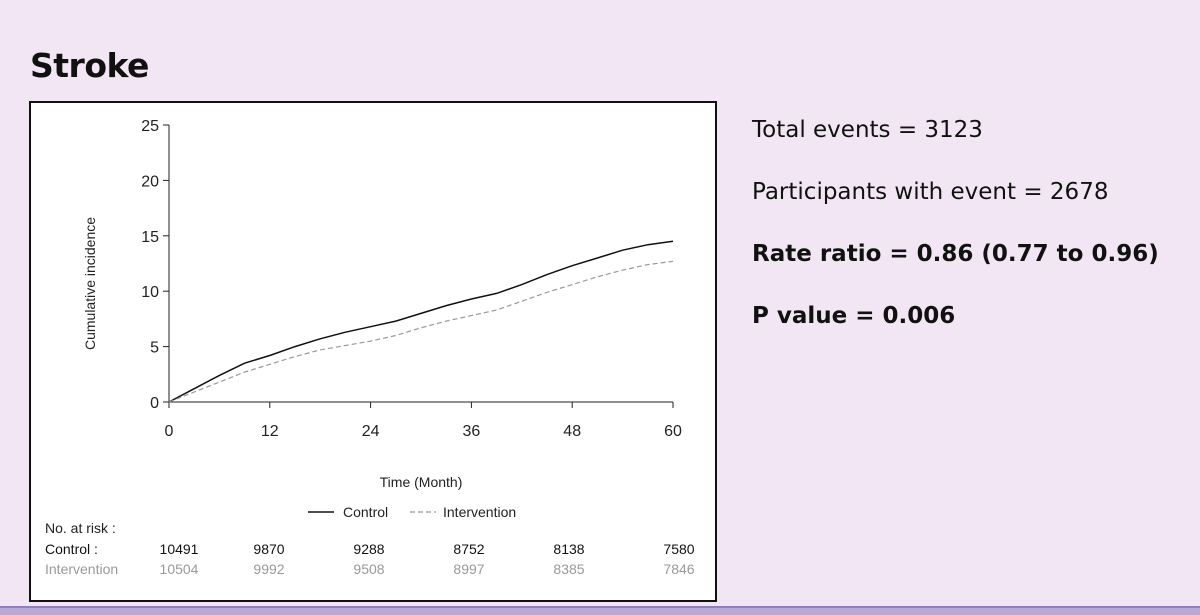 Image resolution: width=1200 pixels, height=615 pixels. I want to click on risk-value: 8752, so click(468, 549).